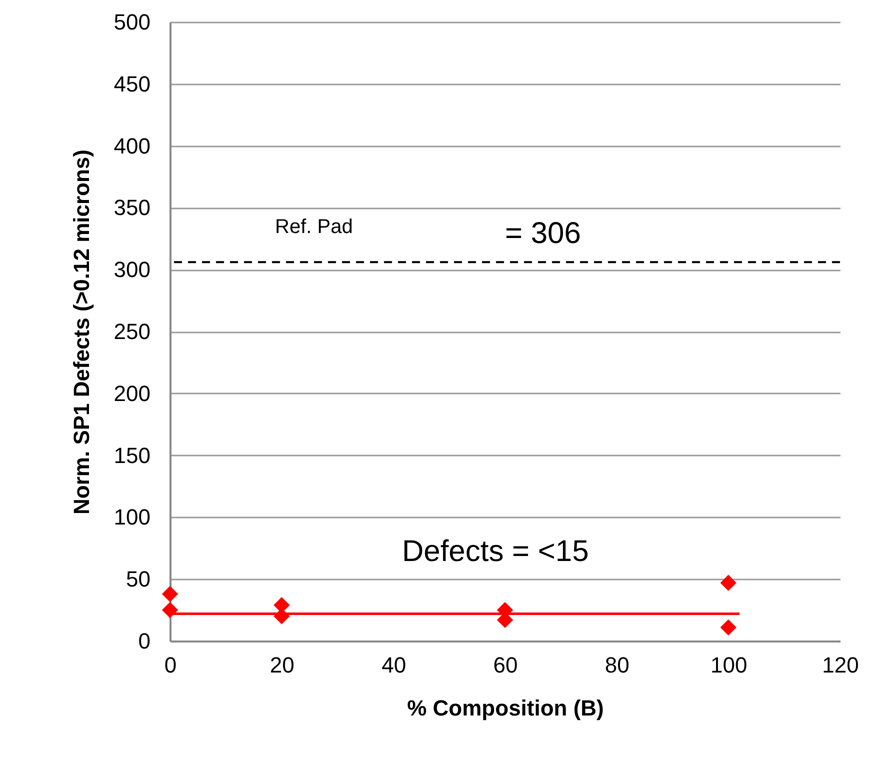  I want to click on x-tick-label: 0, so click(170, 665).